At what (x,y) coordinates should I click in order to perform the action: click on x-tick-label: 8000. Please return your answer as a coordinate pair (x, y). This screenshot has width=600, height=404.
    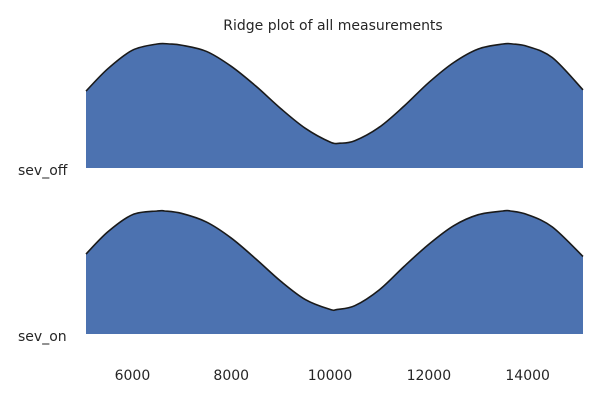
    Looking at the image, I should click on (231, 376).